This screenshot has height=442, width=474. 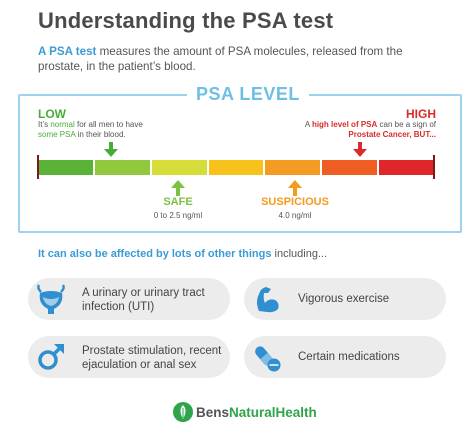 I want to click on psa-level-title: PSA LEVEL, so click(x=248, y=94).